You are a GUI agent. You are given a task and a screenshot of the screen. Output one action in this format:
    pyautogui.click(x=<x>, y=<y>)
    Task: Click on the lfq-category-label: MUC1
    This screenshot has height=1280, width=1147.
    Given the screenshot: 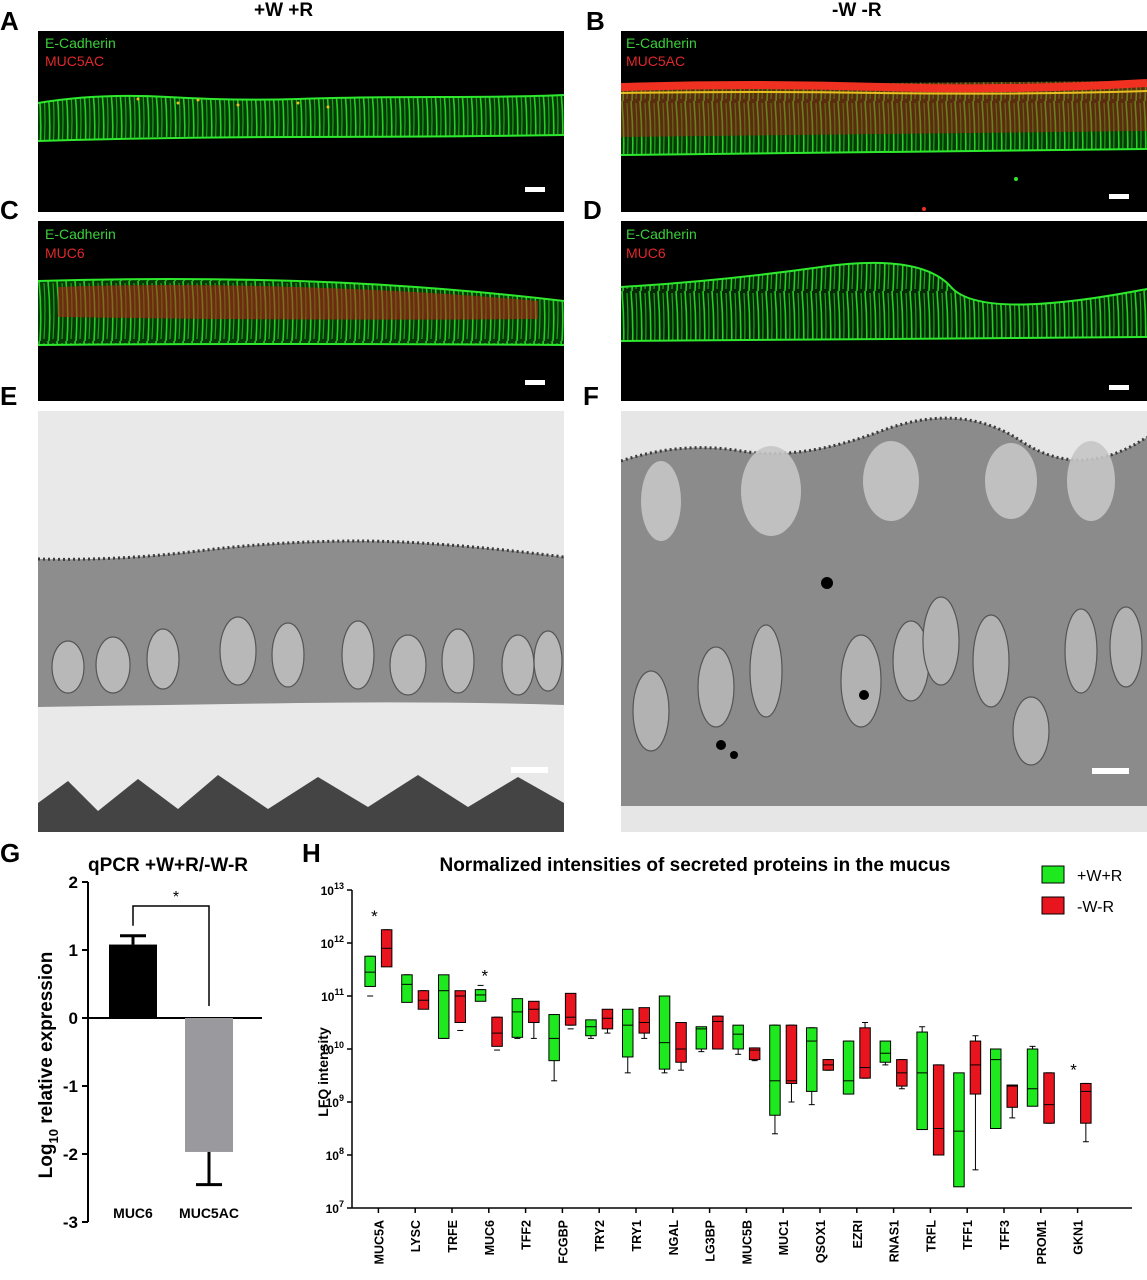 What is the action you would take?
    pyautogui.click(x=784, y=1237)
    